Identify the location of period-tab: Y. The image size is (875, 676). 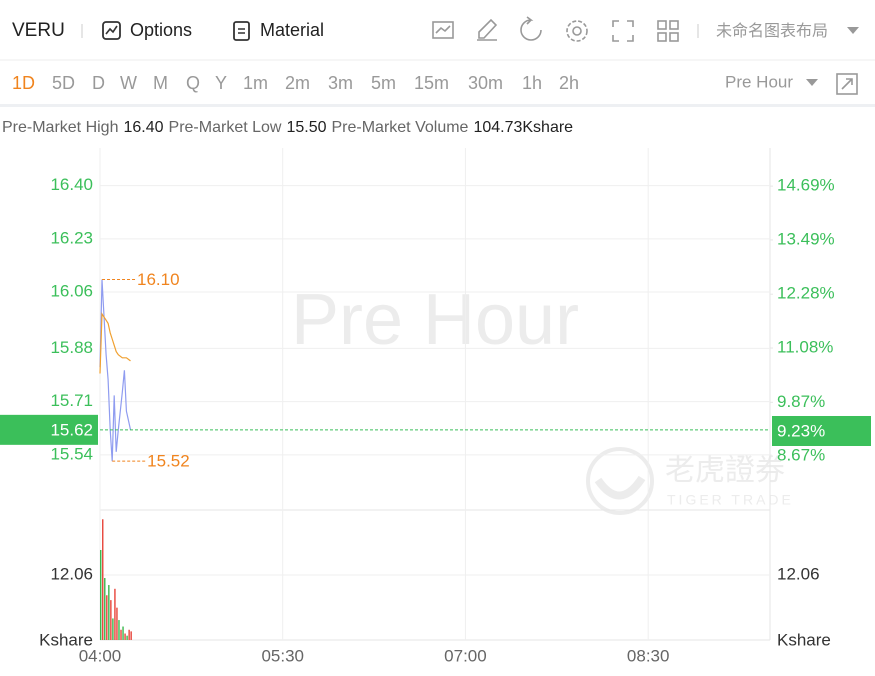
(221, 83).